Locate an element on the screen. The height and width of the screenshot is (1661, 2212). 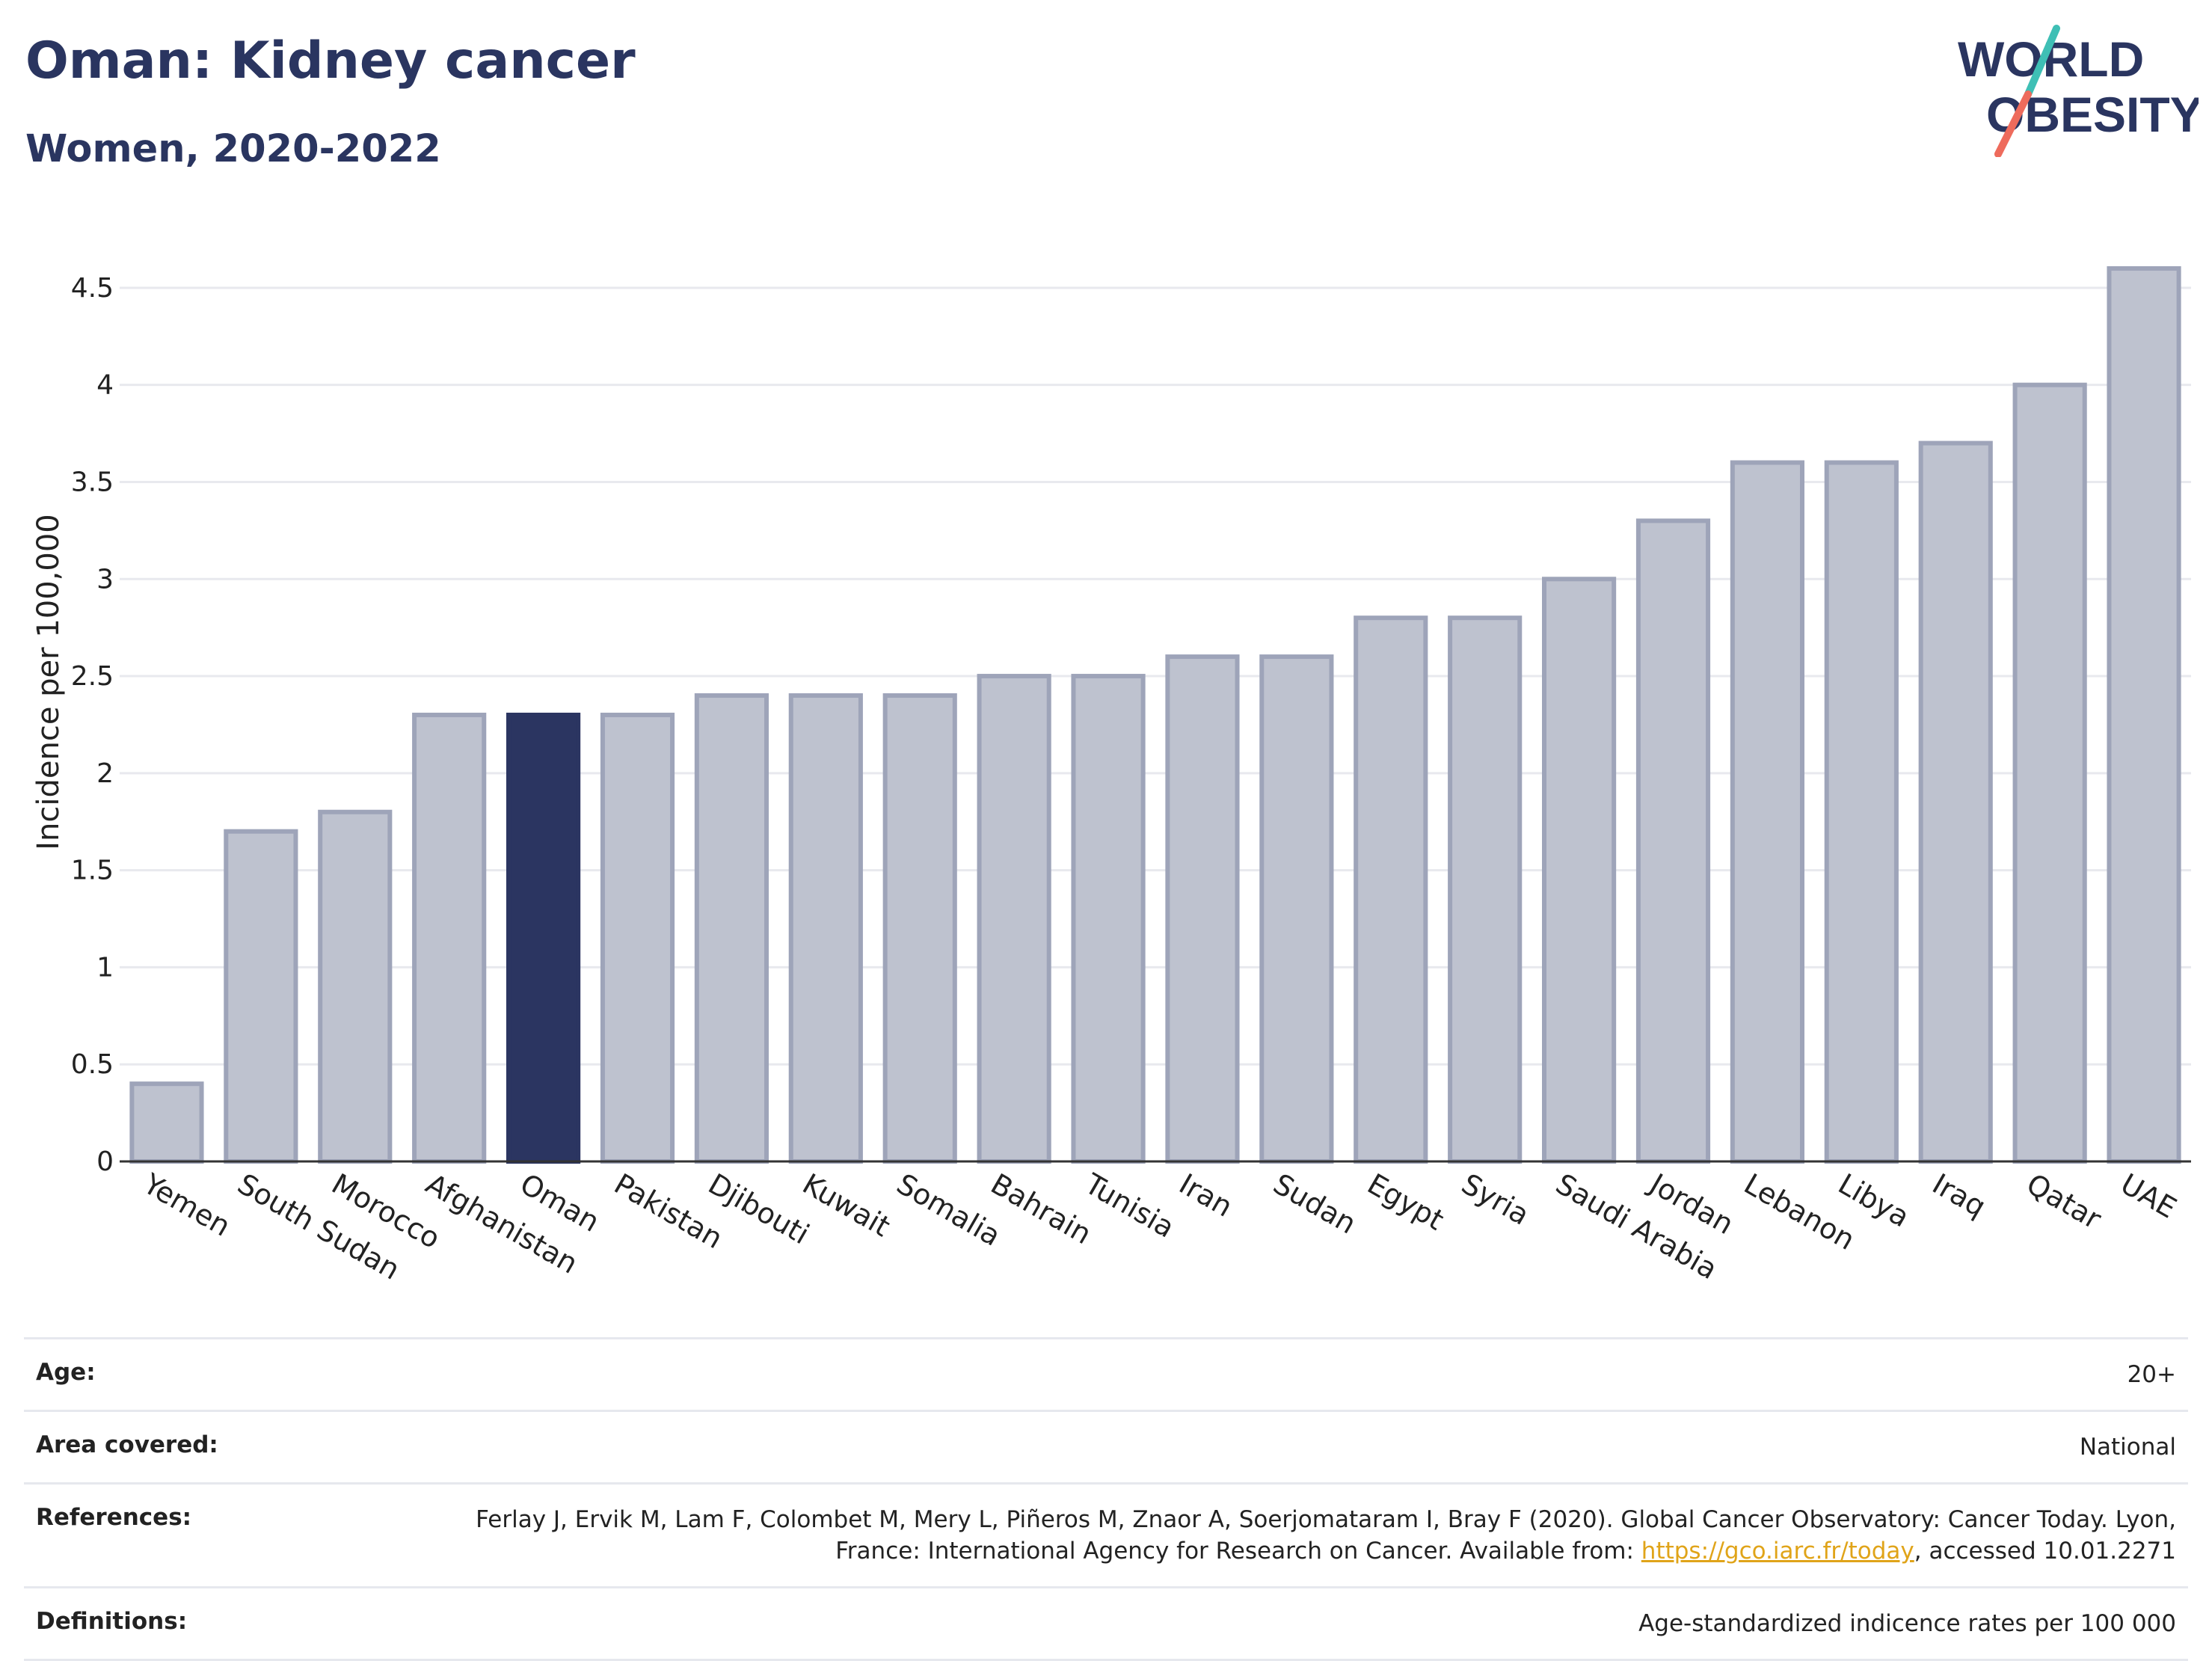
y-tick-label: 4.5 is located at coordinates (92, 289).